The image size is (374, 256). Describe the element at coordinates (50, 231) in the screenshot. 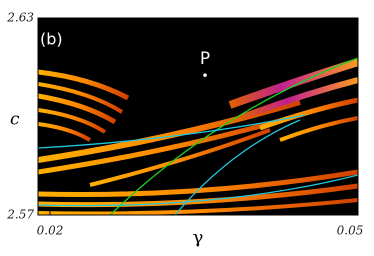

I see `x-tick-label: 0.02` at that location.